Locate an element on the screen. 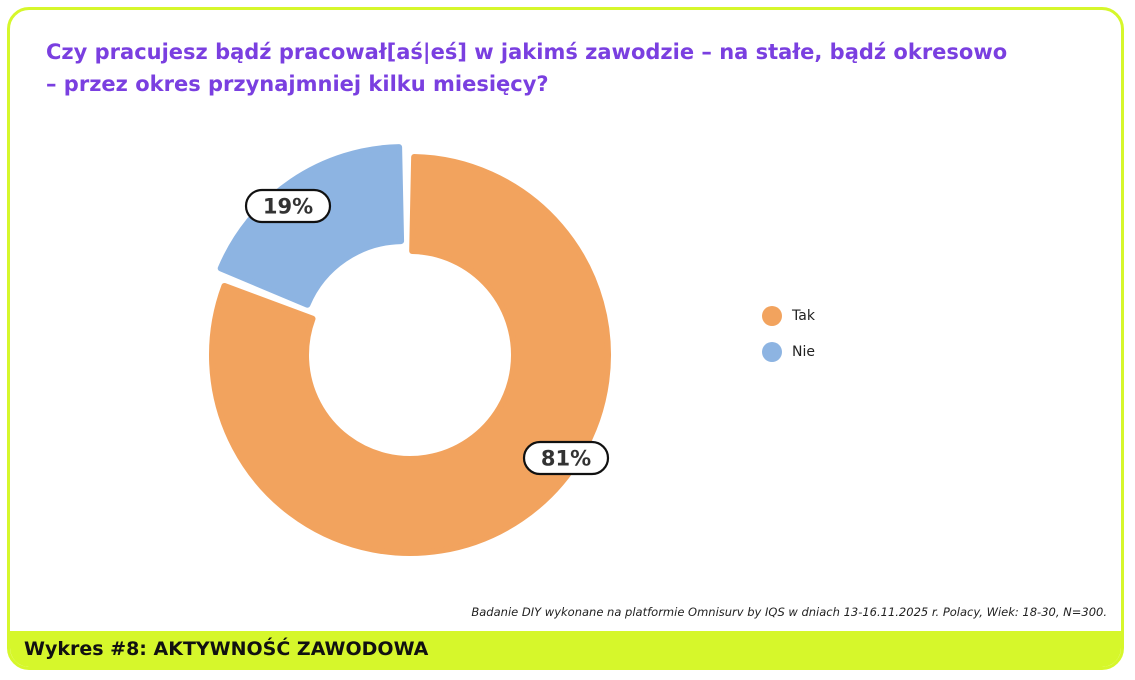  legend-label-tak: Tak is located at coordinates (803, 316).